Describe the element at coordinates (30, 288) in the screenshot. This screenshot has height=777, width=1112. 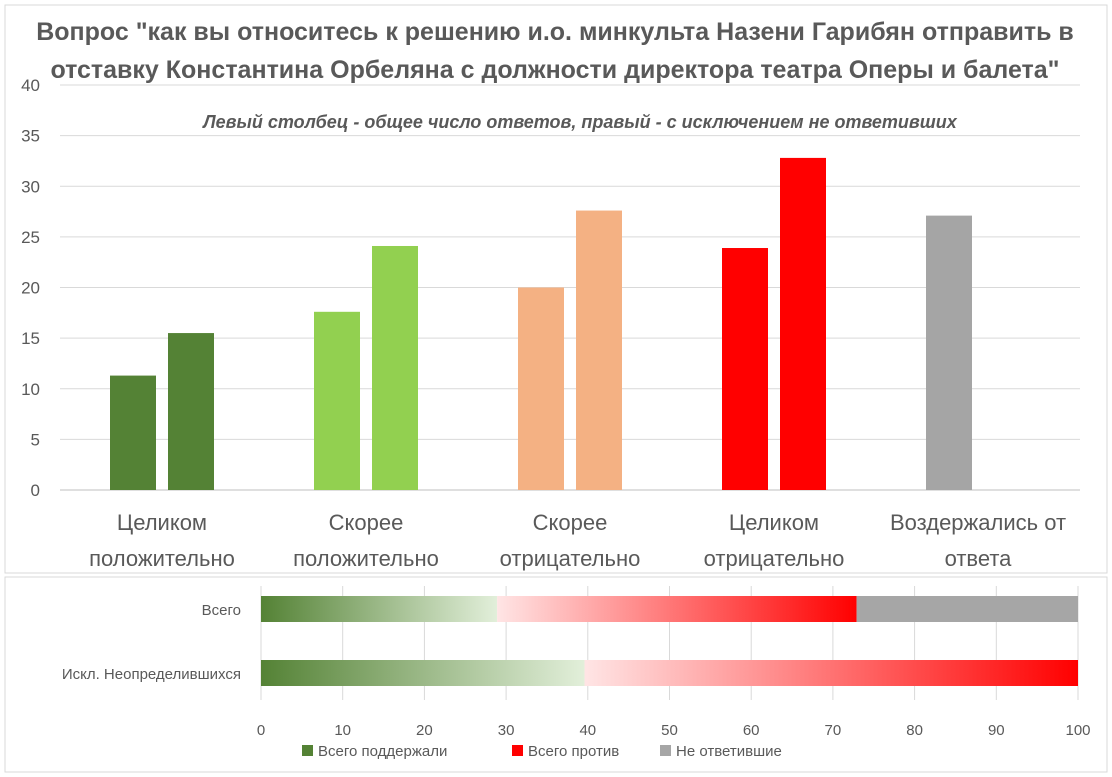
I see `y-tick-label: 20` at that location.